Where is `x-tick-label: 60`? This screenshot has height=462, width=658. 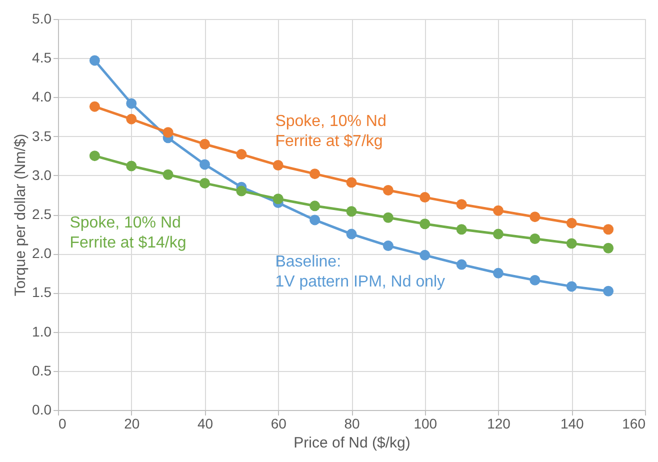
x-tick-label: 60 is located at coordinates (278, 424).